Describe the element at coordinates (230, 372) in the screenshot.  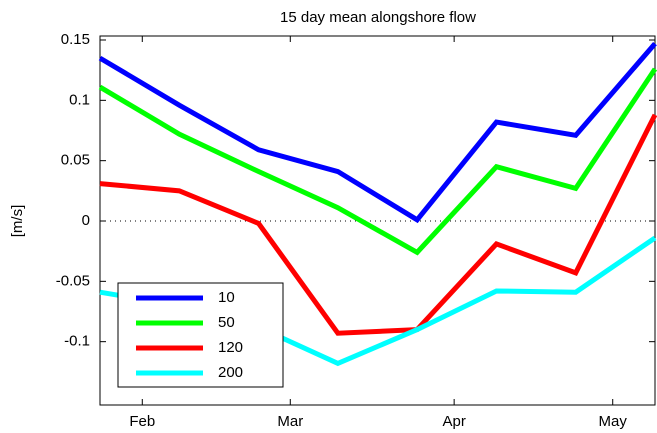
I see `legend-label: 200` at that location.